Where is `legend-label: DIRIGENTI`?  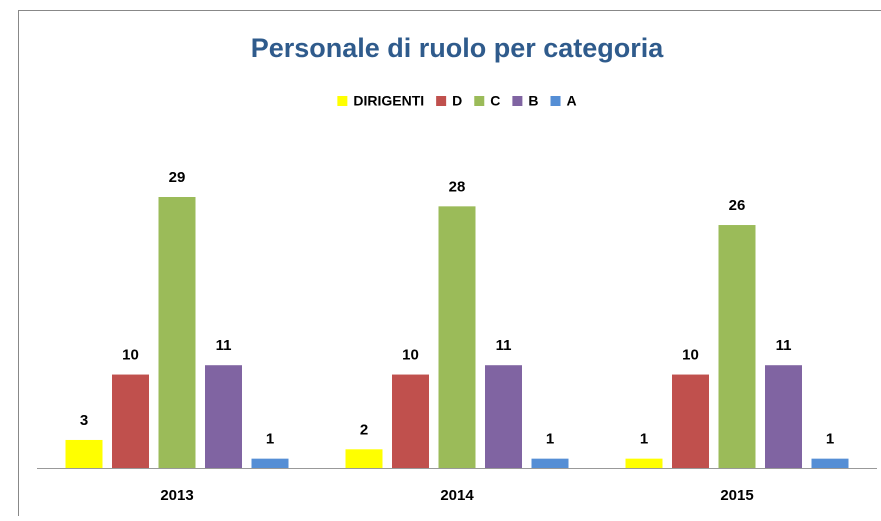
legend-label: DIRIGENTI is located at coordinates (388, 101).